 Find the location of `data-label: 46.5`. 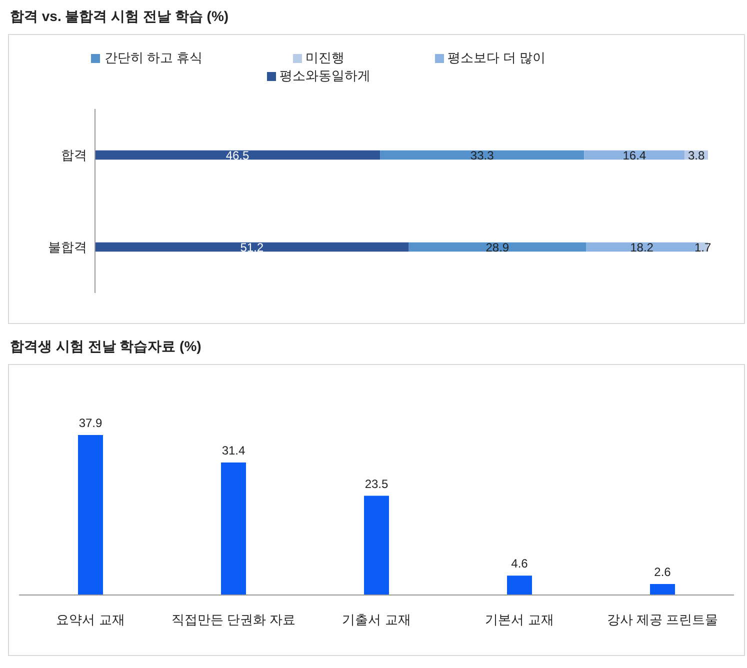

data-label: 46.5 is located at coordinates (238, 155).